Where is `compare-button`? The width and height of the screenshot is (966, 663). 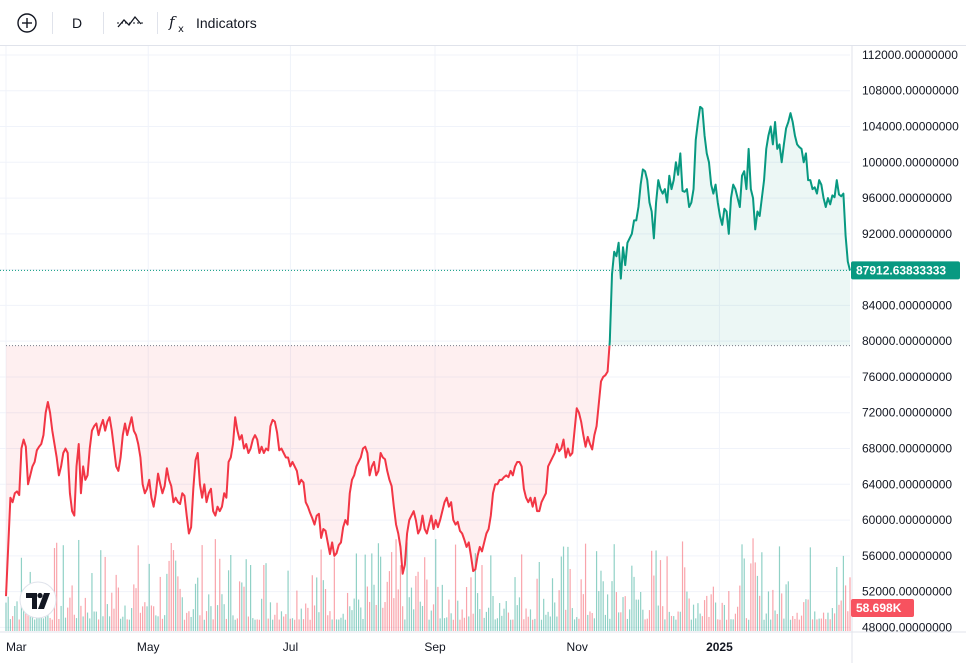 compare-button is located at coordinates (130, 23).